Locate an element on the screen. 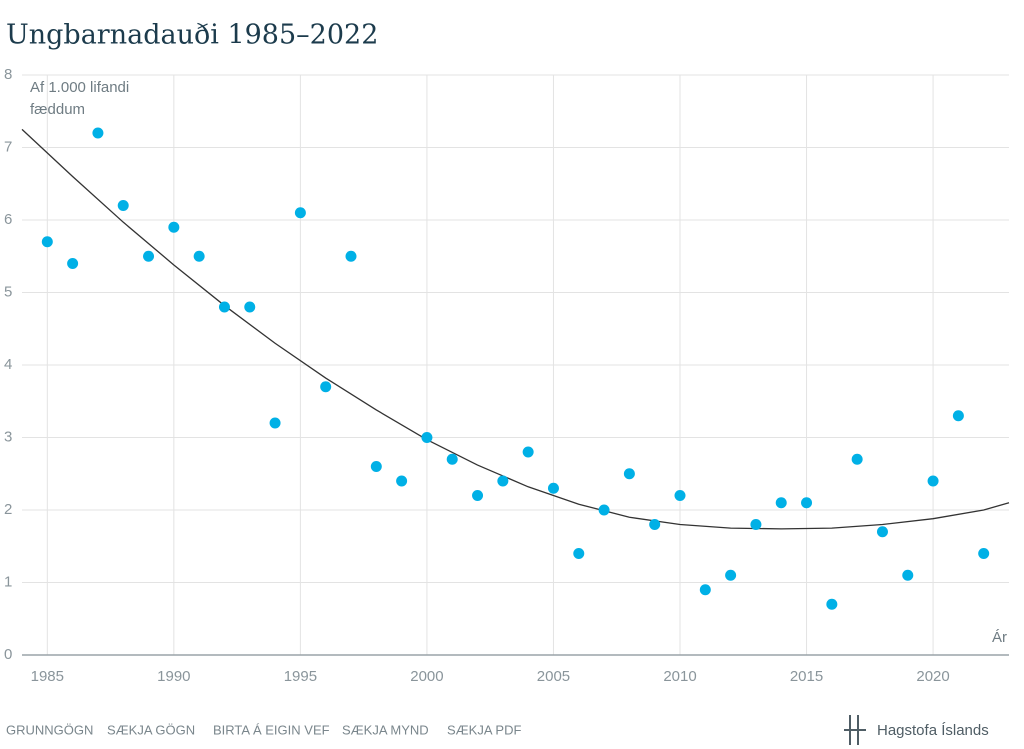 The height and width of the screenshot is (749, 1024). y-tick-label: 5 is located at coordinates (8, 291).